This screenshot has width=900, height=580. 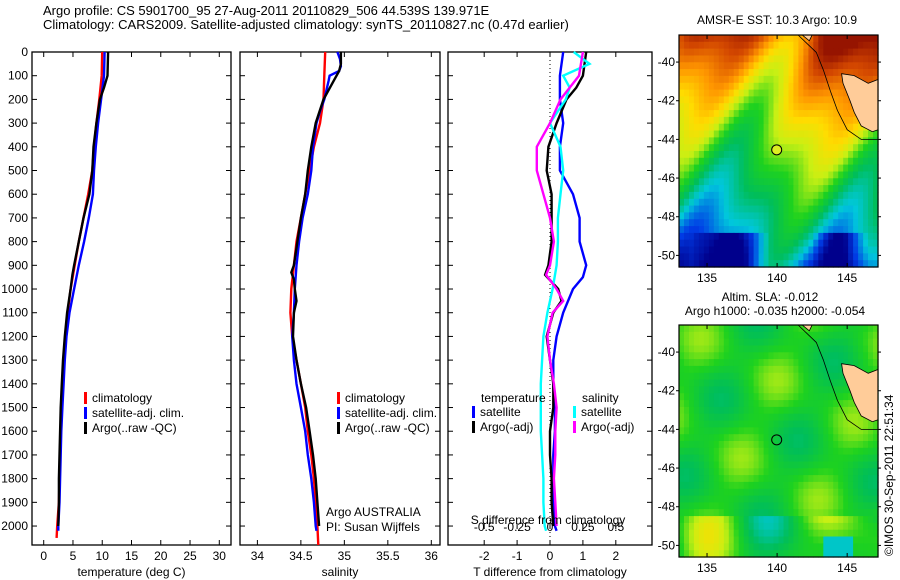 What do you see at coordinates (103, 556) in the screenshot?
I see `x-tick-label: 10` at bounding box center [103, 556].